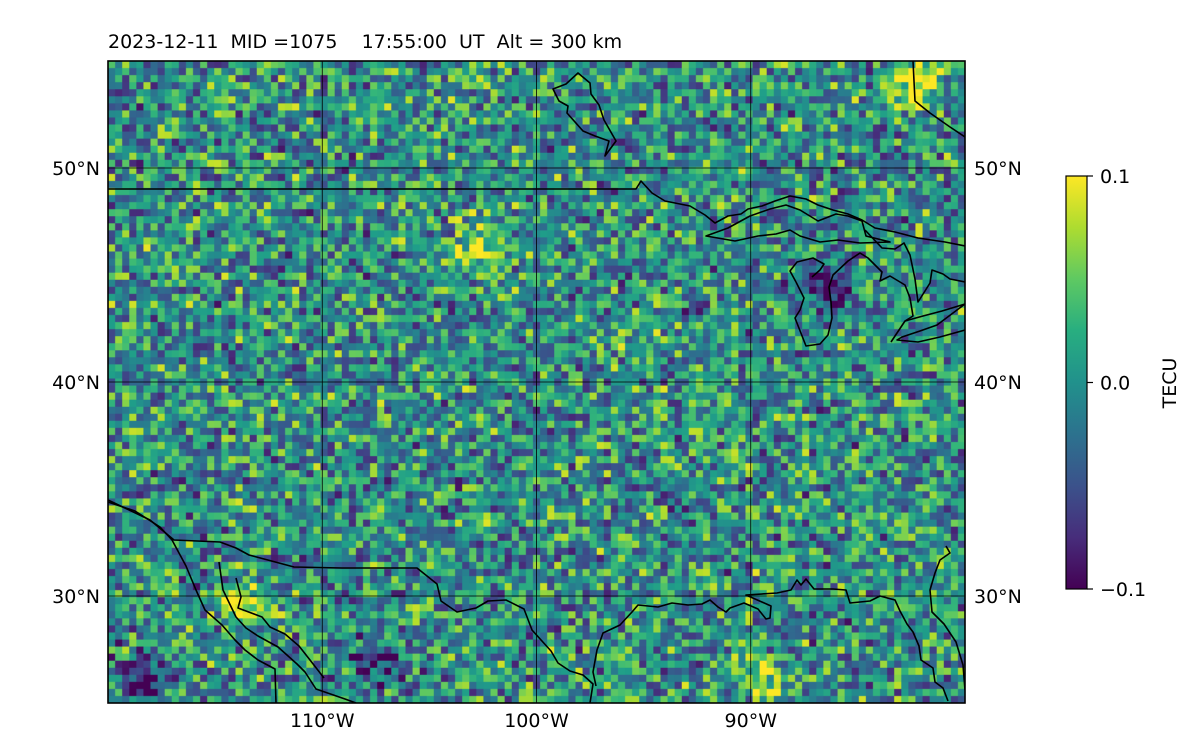  I want to click on pacific-coast-baja, so click(192, 602).